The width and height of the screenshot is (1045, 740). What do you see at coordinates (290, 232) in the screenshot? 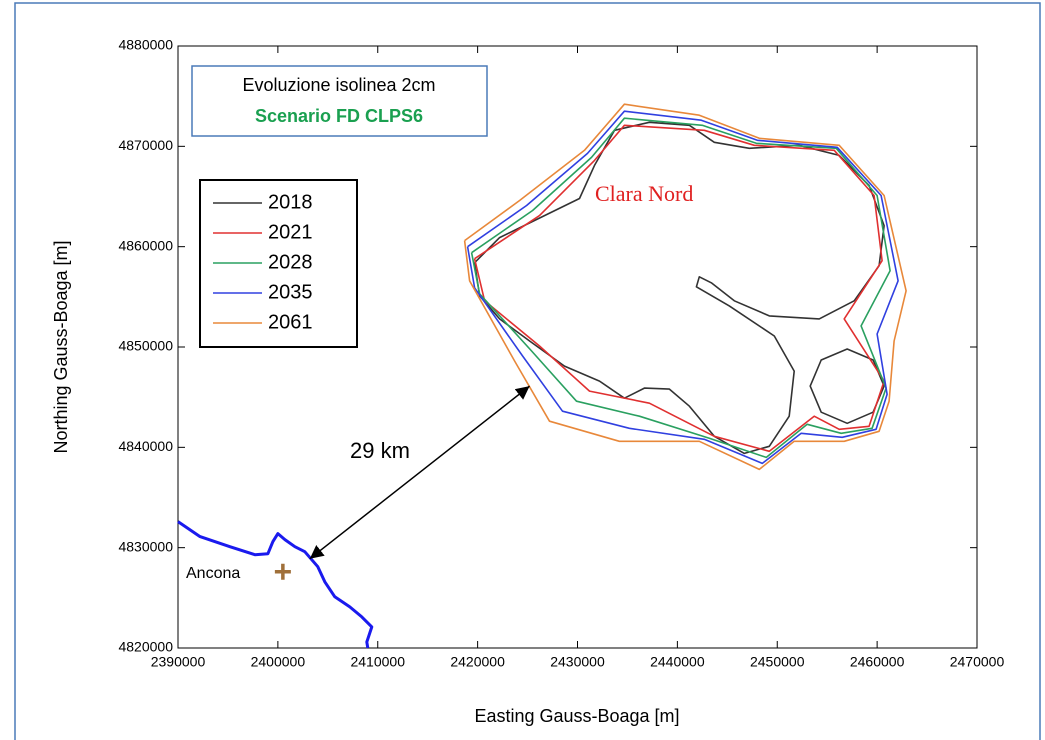
I see `legend-label: 2021` at bounding box center [290, 232].